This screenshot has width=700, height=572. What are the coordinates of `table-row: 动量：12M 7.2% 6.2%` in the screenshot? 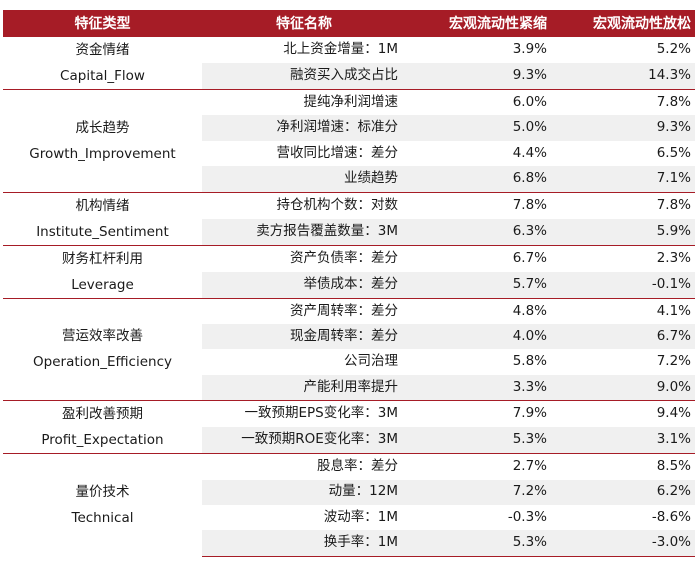 It's located at (349, 492).